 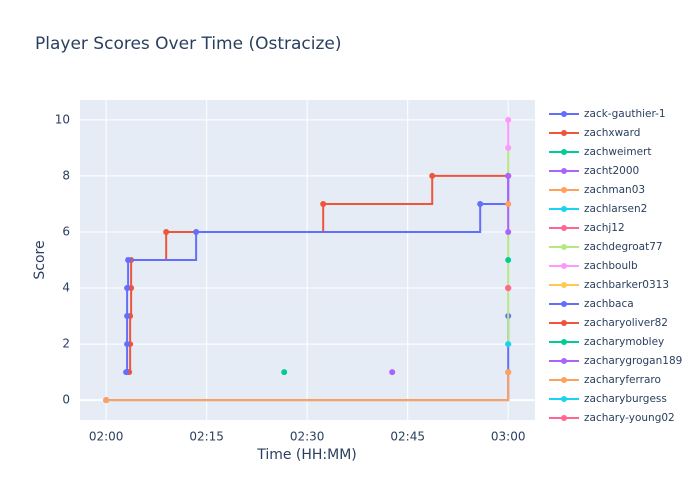 What do you see at coordinates (625, 114) in the screenshot?
I see `legend-label: zack-gauthier-1` at bounding box center [625, 114].